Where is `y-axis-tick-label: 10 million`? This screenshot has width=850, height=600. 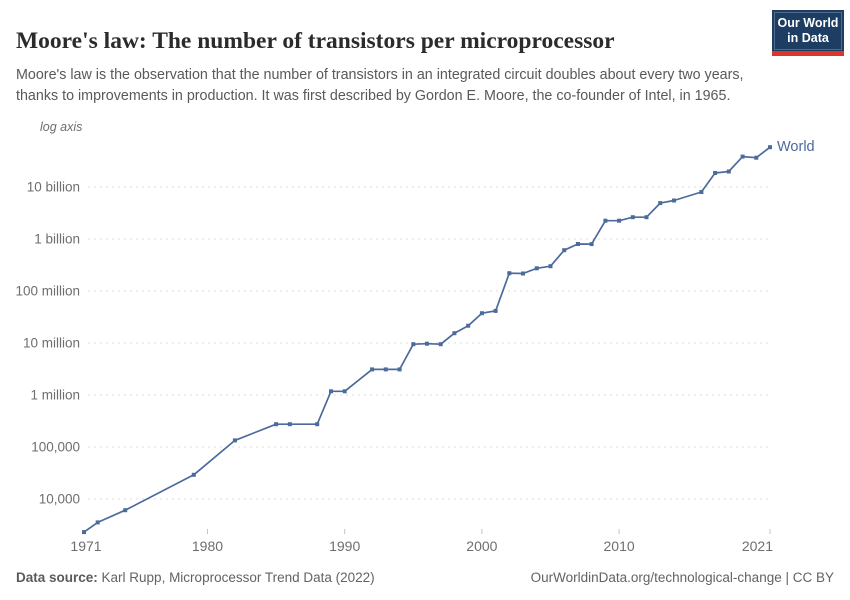
y-axis-tick-label: 10 million is located at coordinates (51, 343).